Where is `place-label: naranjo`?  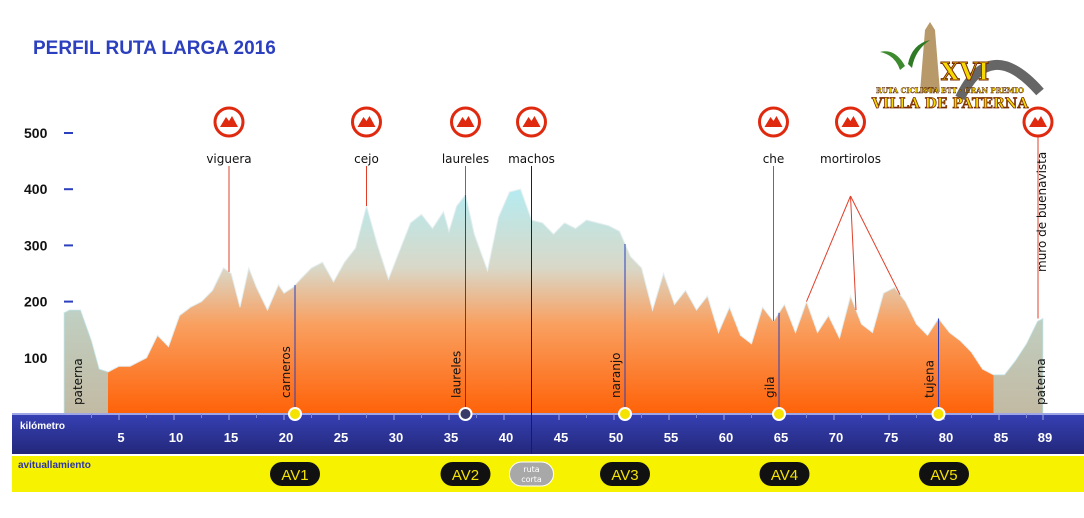 place-label: naranjo is located at coordinates (616, 375).